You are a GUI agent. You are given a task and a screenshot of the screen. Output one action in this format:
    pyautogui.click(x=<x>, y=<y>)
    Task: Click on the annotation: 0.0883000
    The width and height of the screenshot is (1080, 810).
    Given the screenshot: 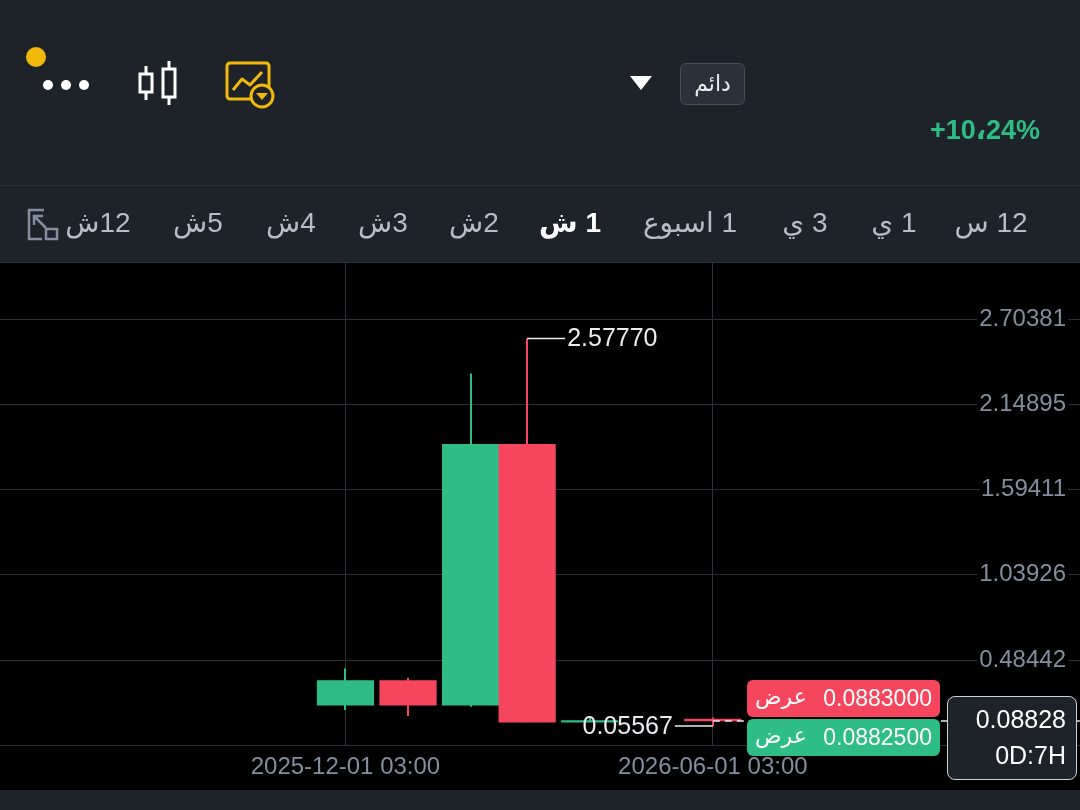 What is the action you would take?
    pyautogui.click(x=877, y=698)
    